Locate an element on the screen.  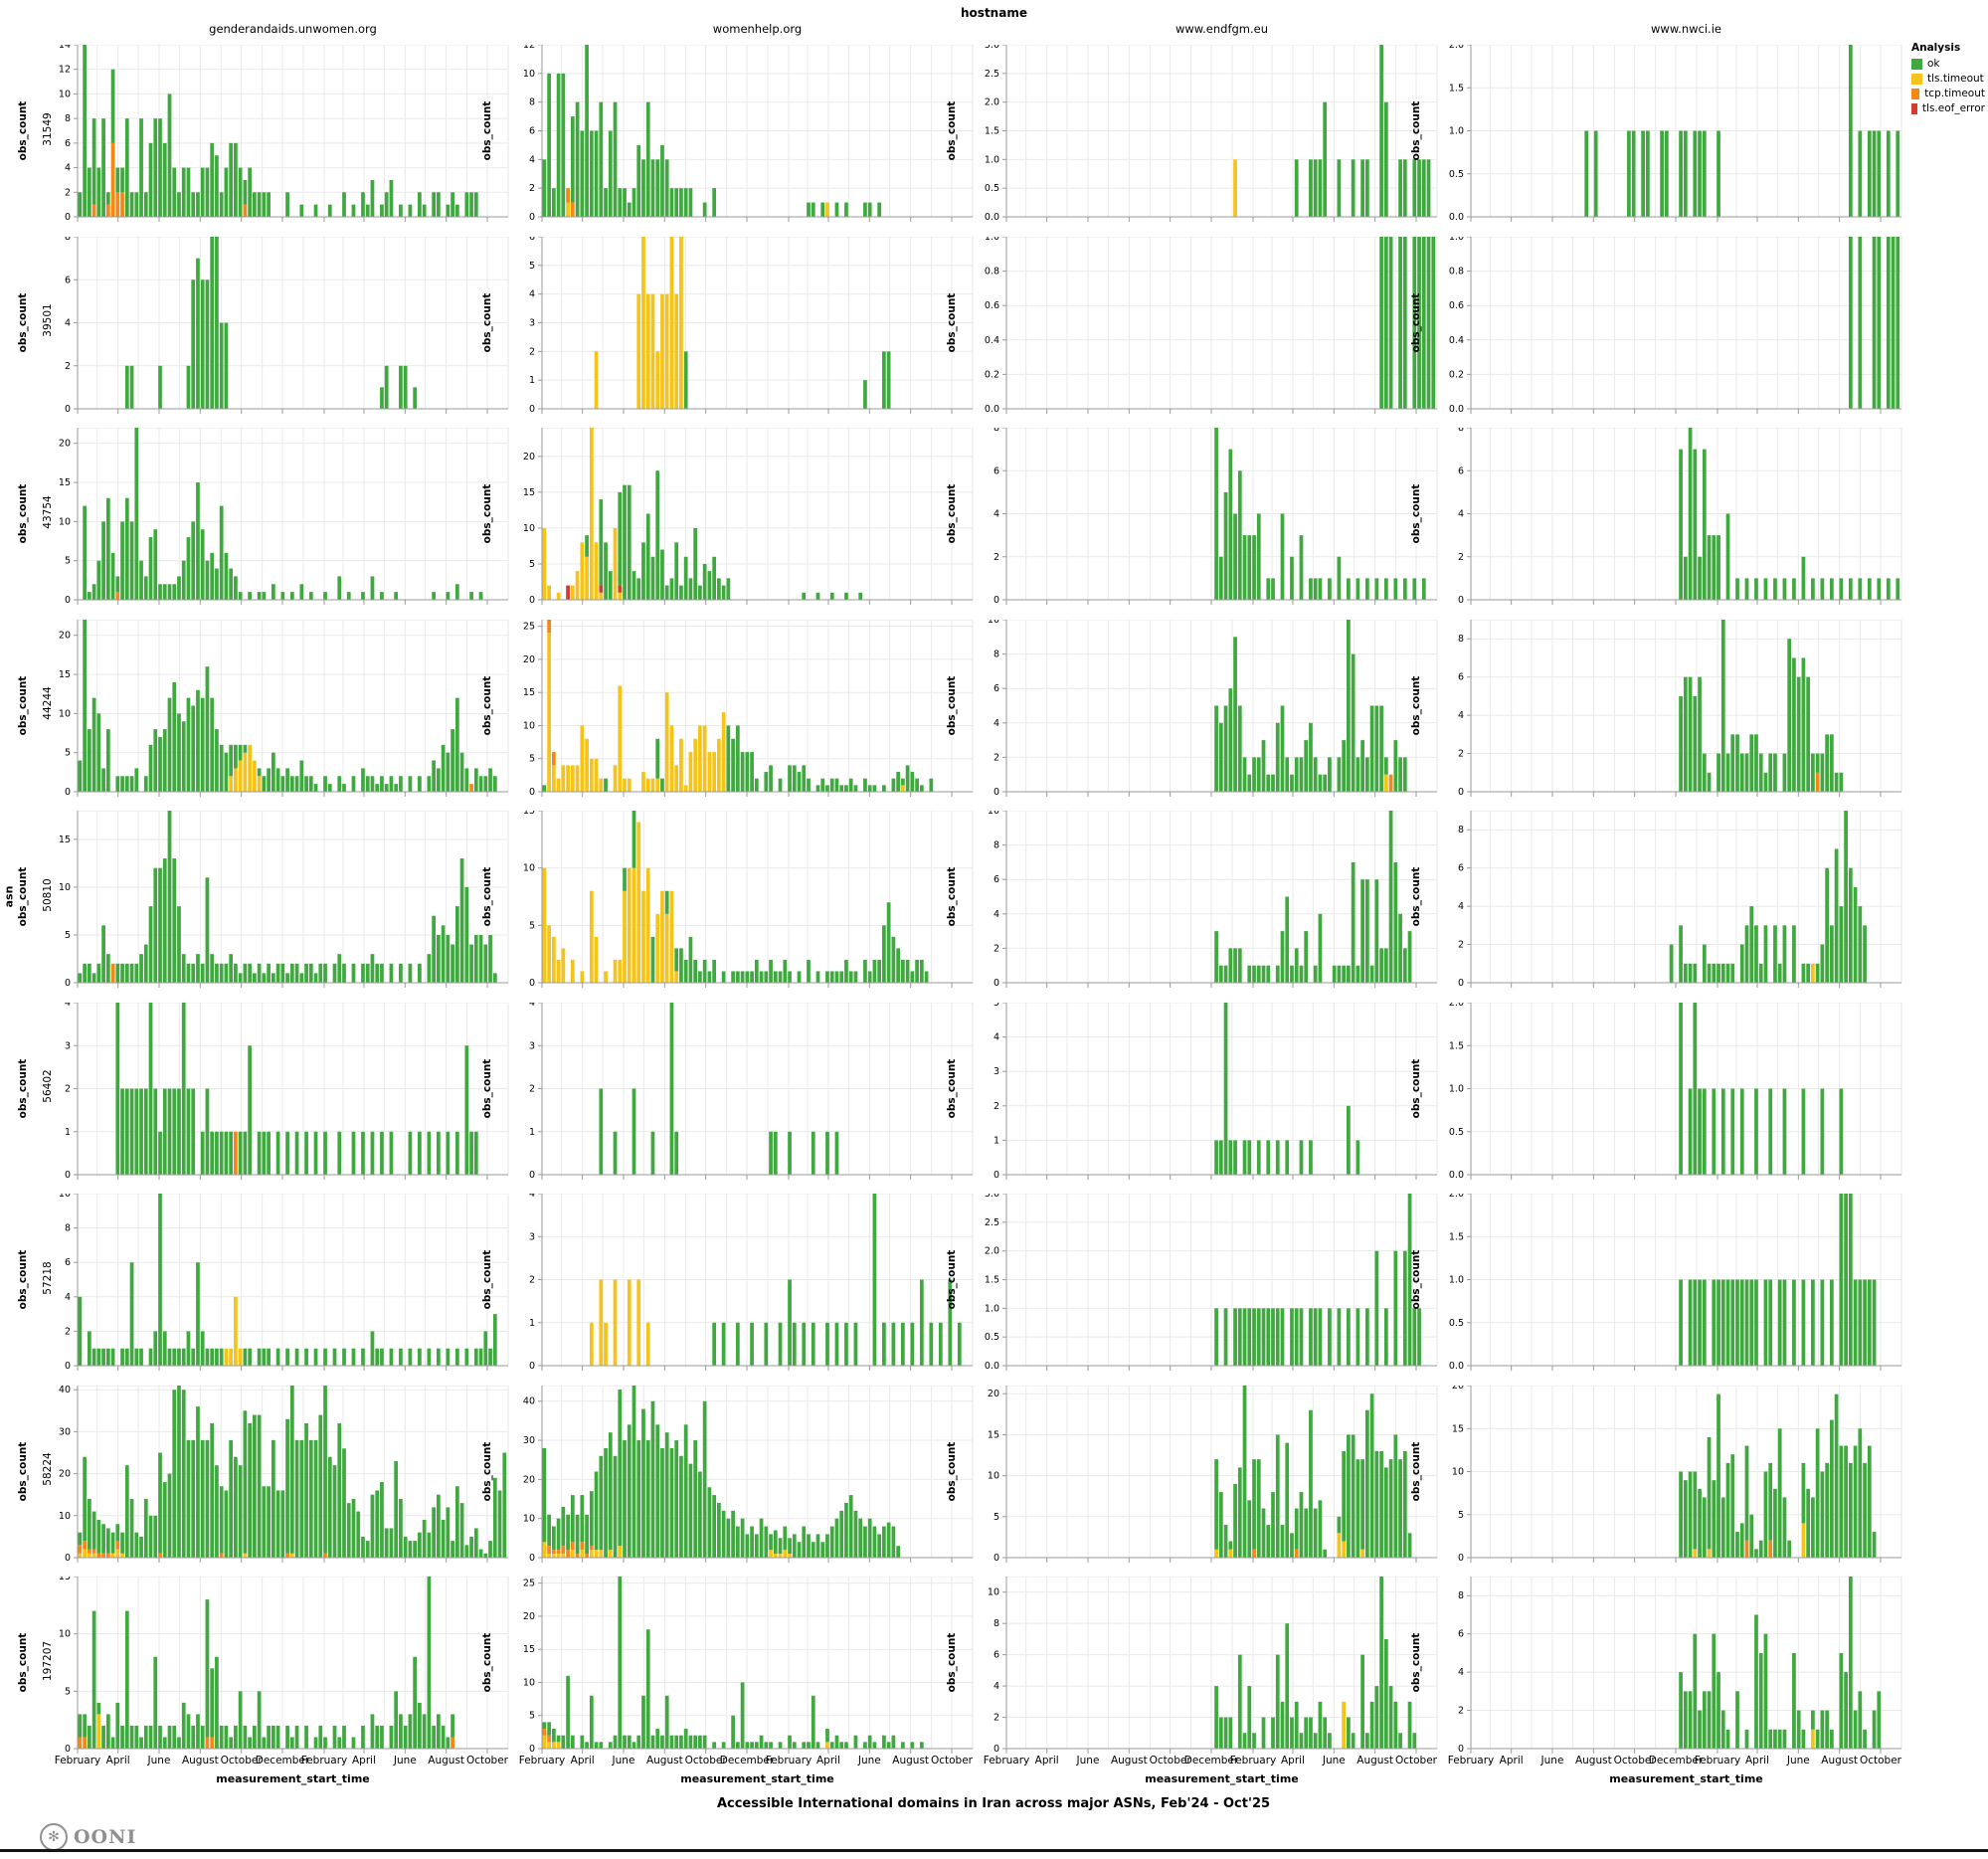
y-tick-label: 8 is located at coordinates (68, 1228).